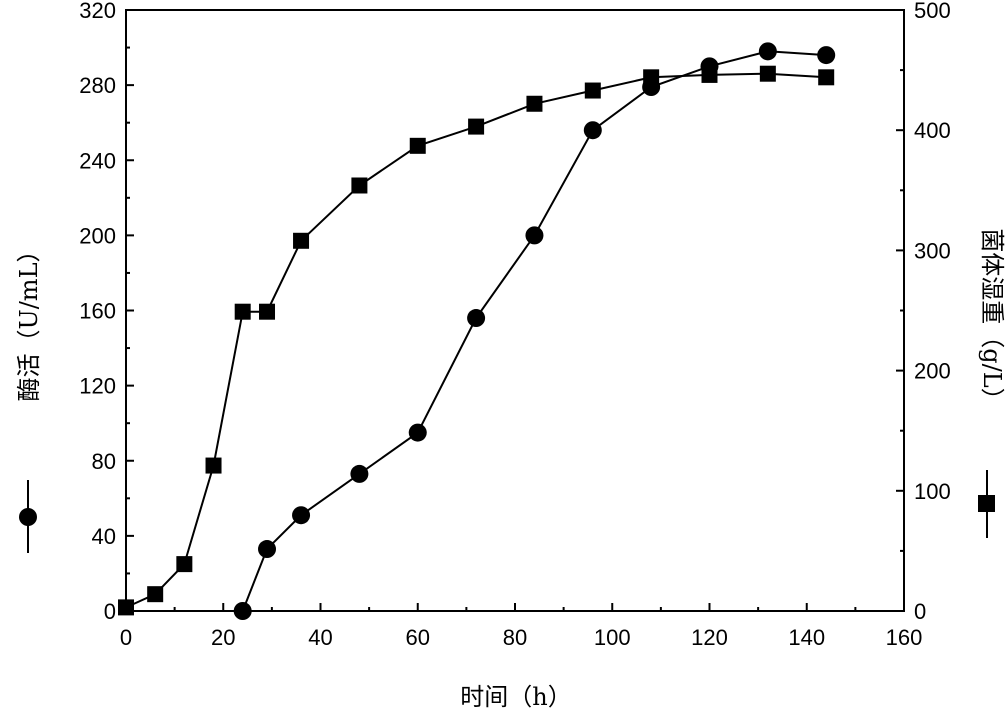 This screenshot has height=717, width=1005. Describe the element at coordinates (97, 235) in the screenshot. I see `y-left-tick-label: 200` at that location.